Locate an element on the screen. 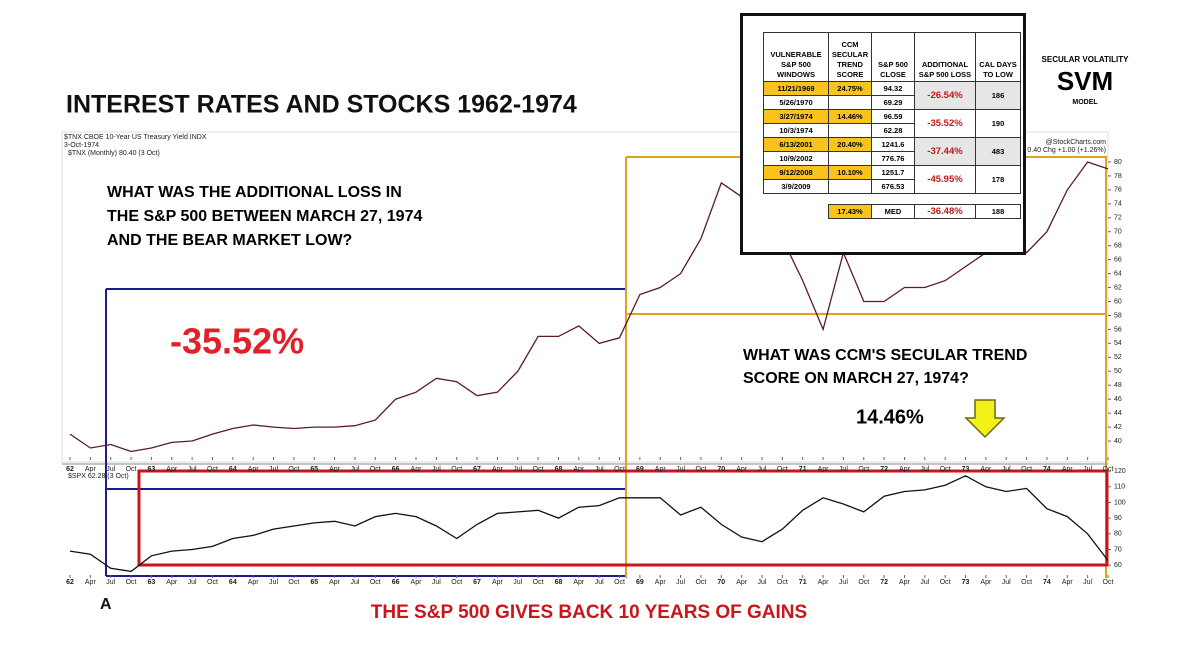 This screenshot has height=662, width=1200. table-cell: S&P 500 CLOSE is located at coordinates (893, 57).